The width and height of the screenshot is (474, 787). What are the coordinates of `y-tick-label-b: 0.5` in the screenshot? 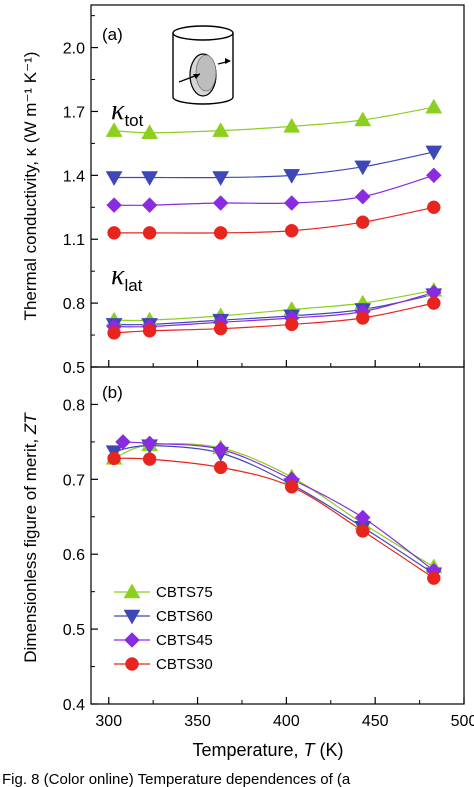 It's located at (74, 630).